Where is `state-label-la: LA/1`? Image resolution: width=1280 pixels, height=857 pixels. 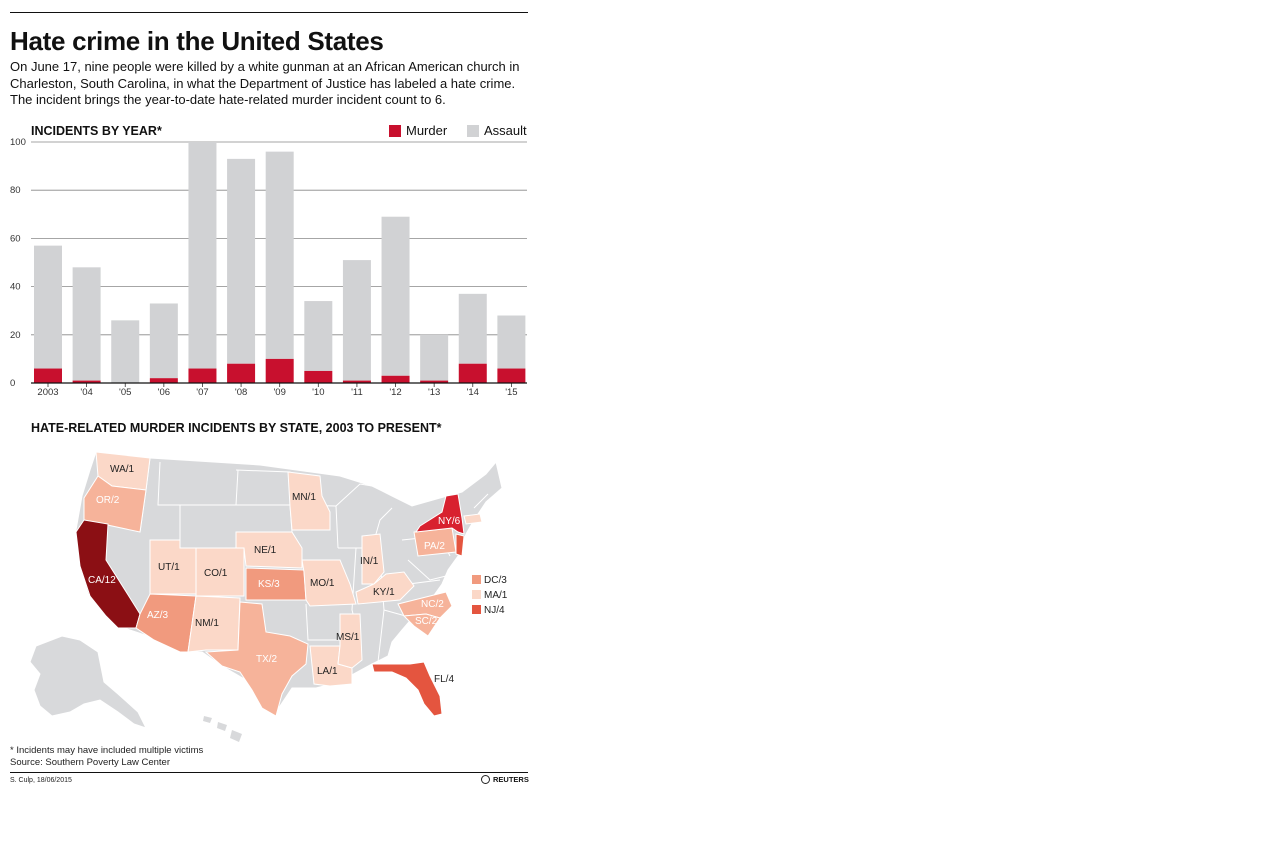 state-label-la: LA/1 is located at coordinates (327, 671).